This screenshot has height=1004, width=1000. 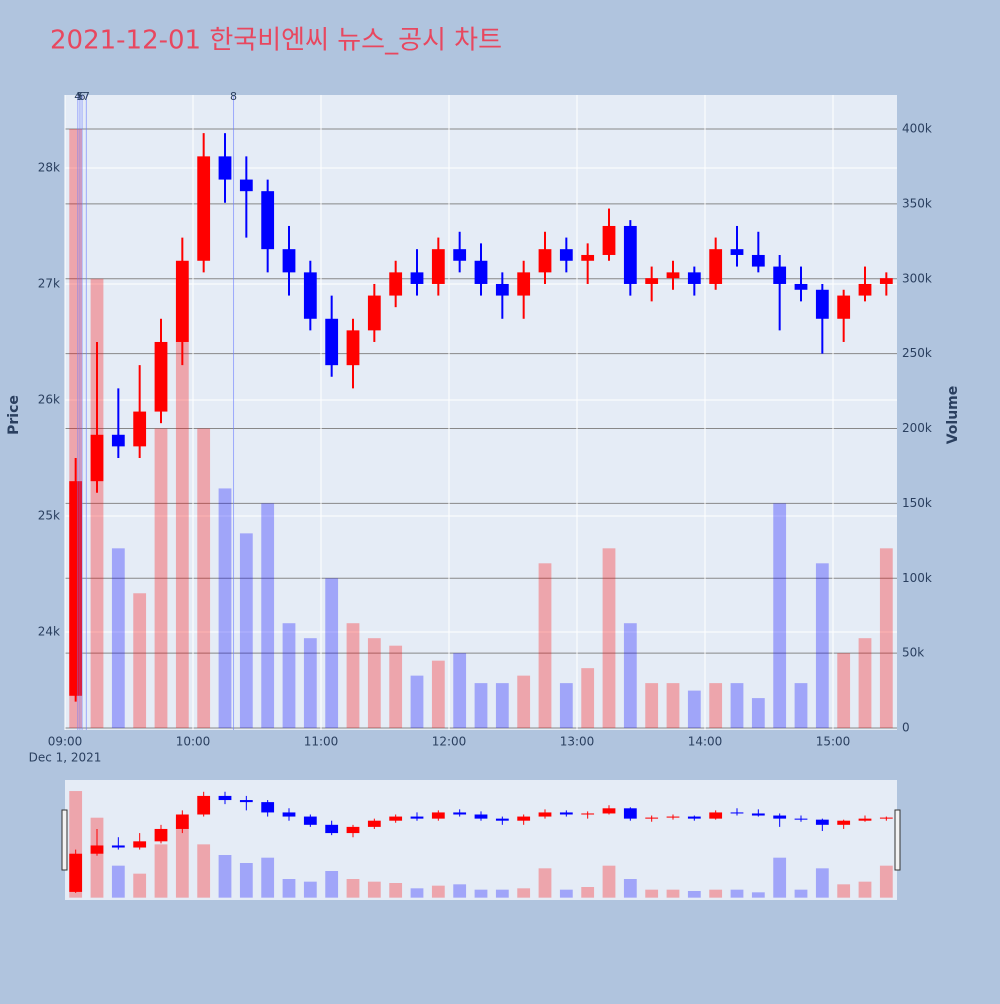 What do you see at coordinates (917, 578) in the screenshot?
I see `y2-tick-label: 100k` at bounding box center [917, 578].